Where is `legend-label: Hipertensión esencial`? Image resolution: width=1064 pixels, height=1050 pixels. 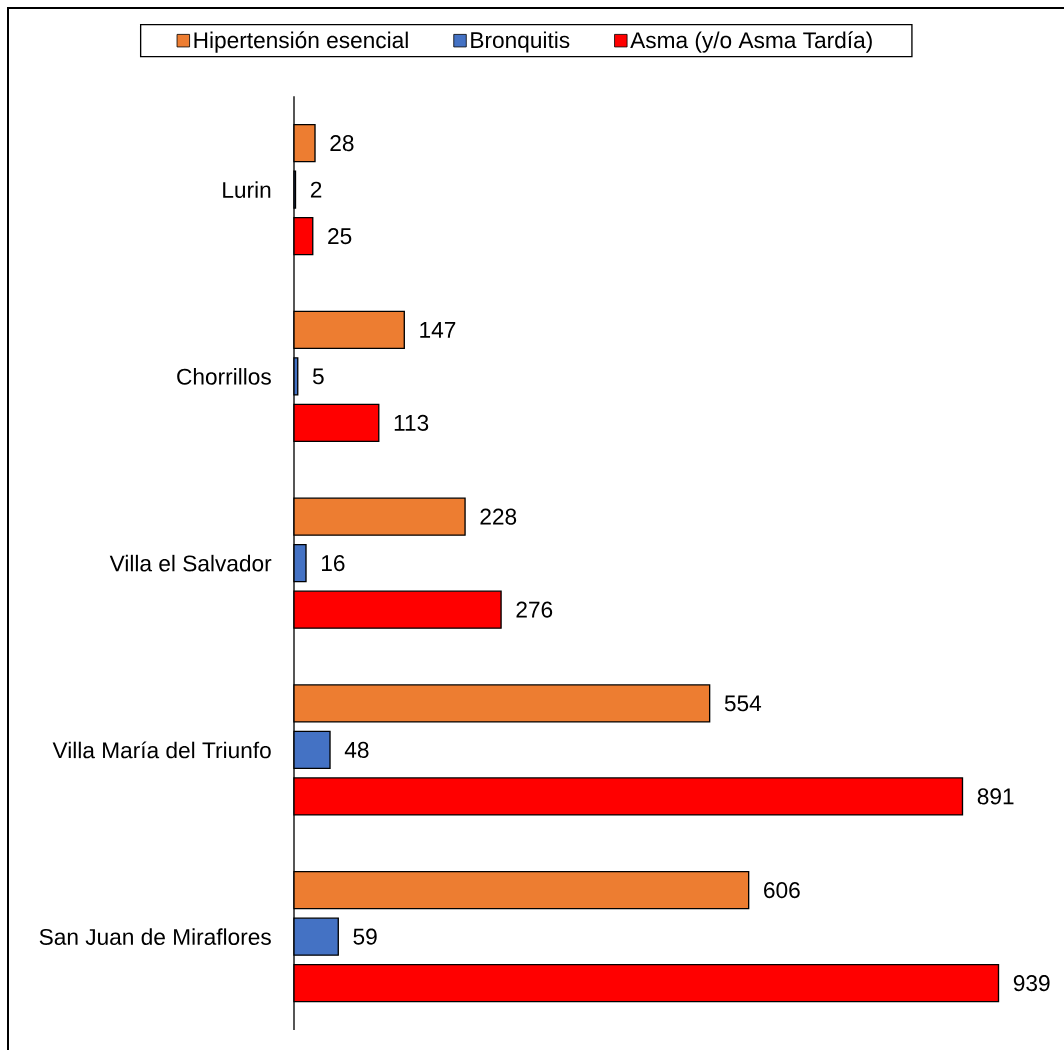 legend-label: Hipertensión esencial is located at coordinates (301, 42).